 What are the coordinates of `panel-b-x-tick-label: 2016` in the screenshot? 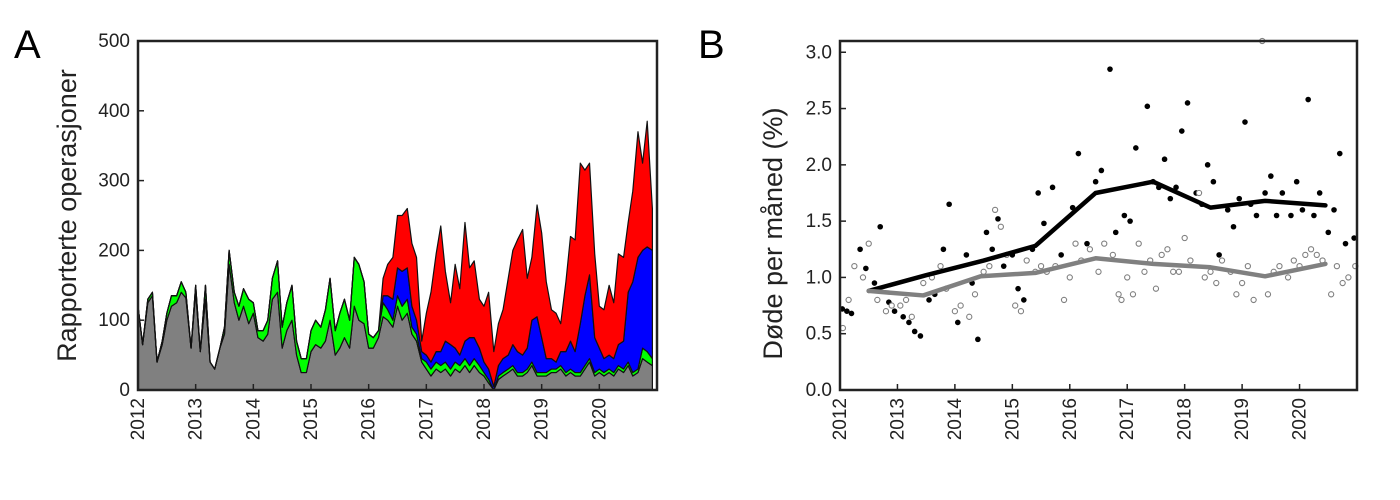 It's located at (1070, 419).